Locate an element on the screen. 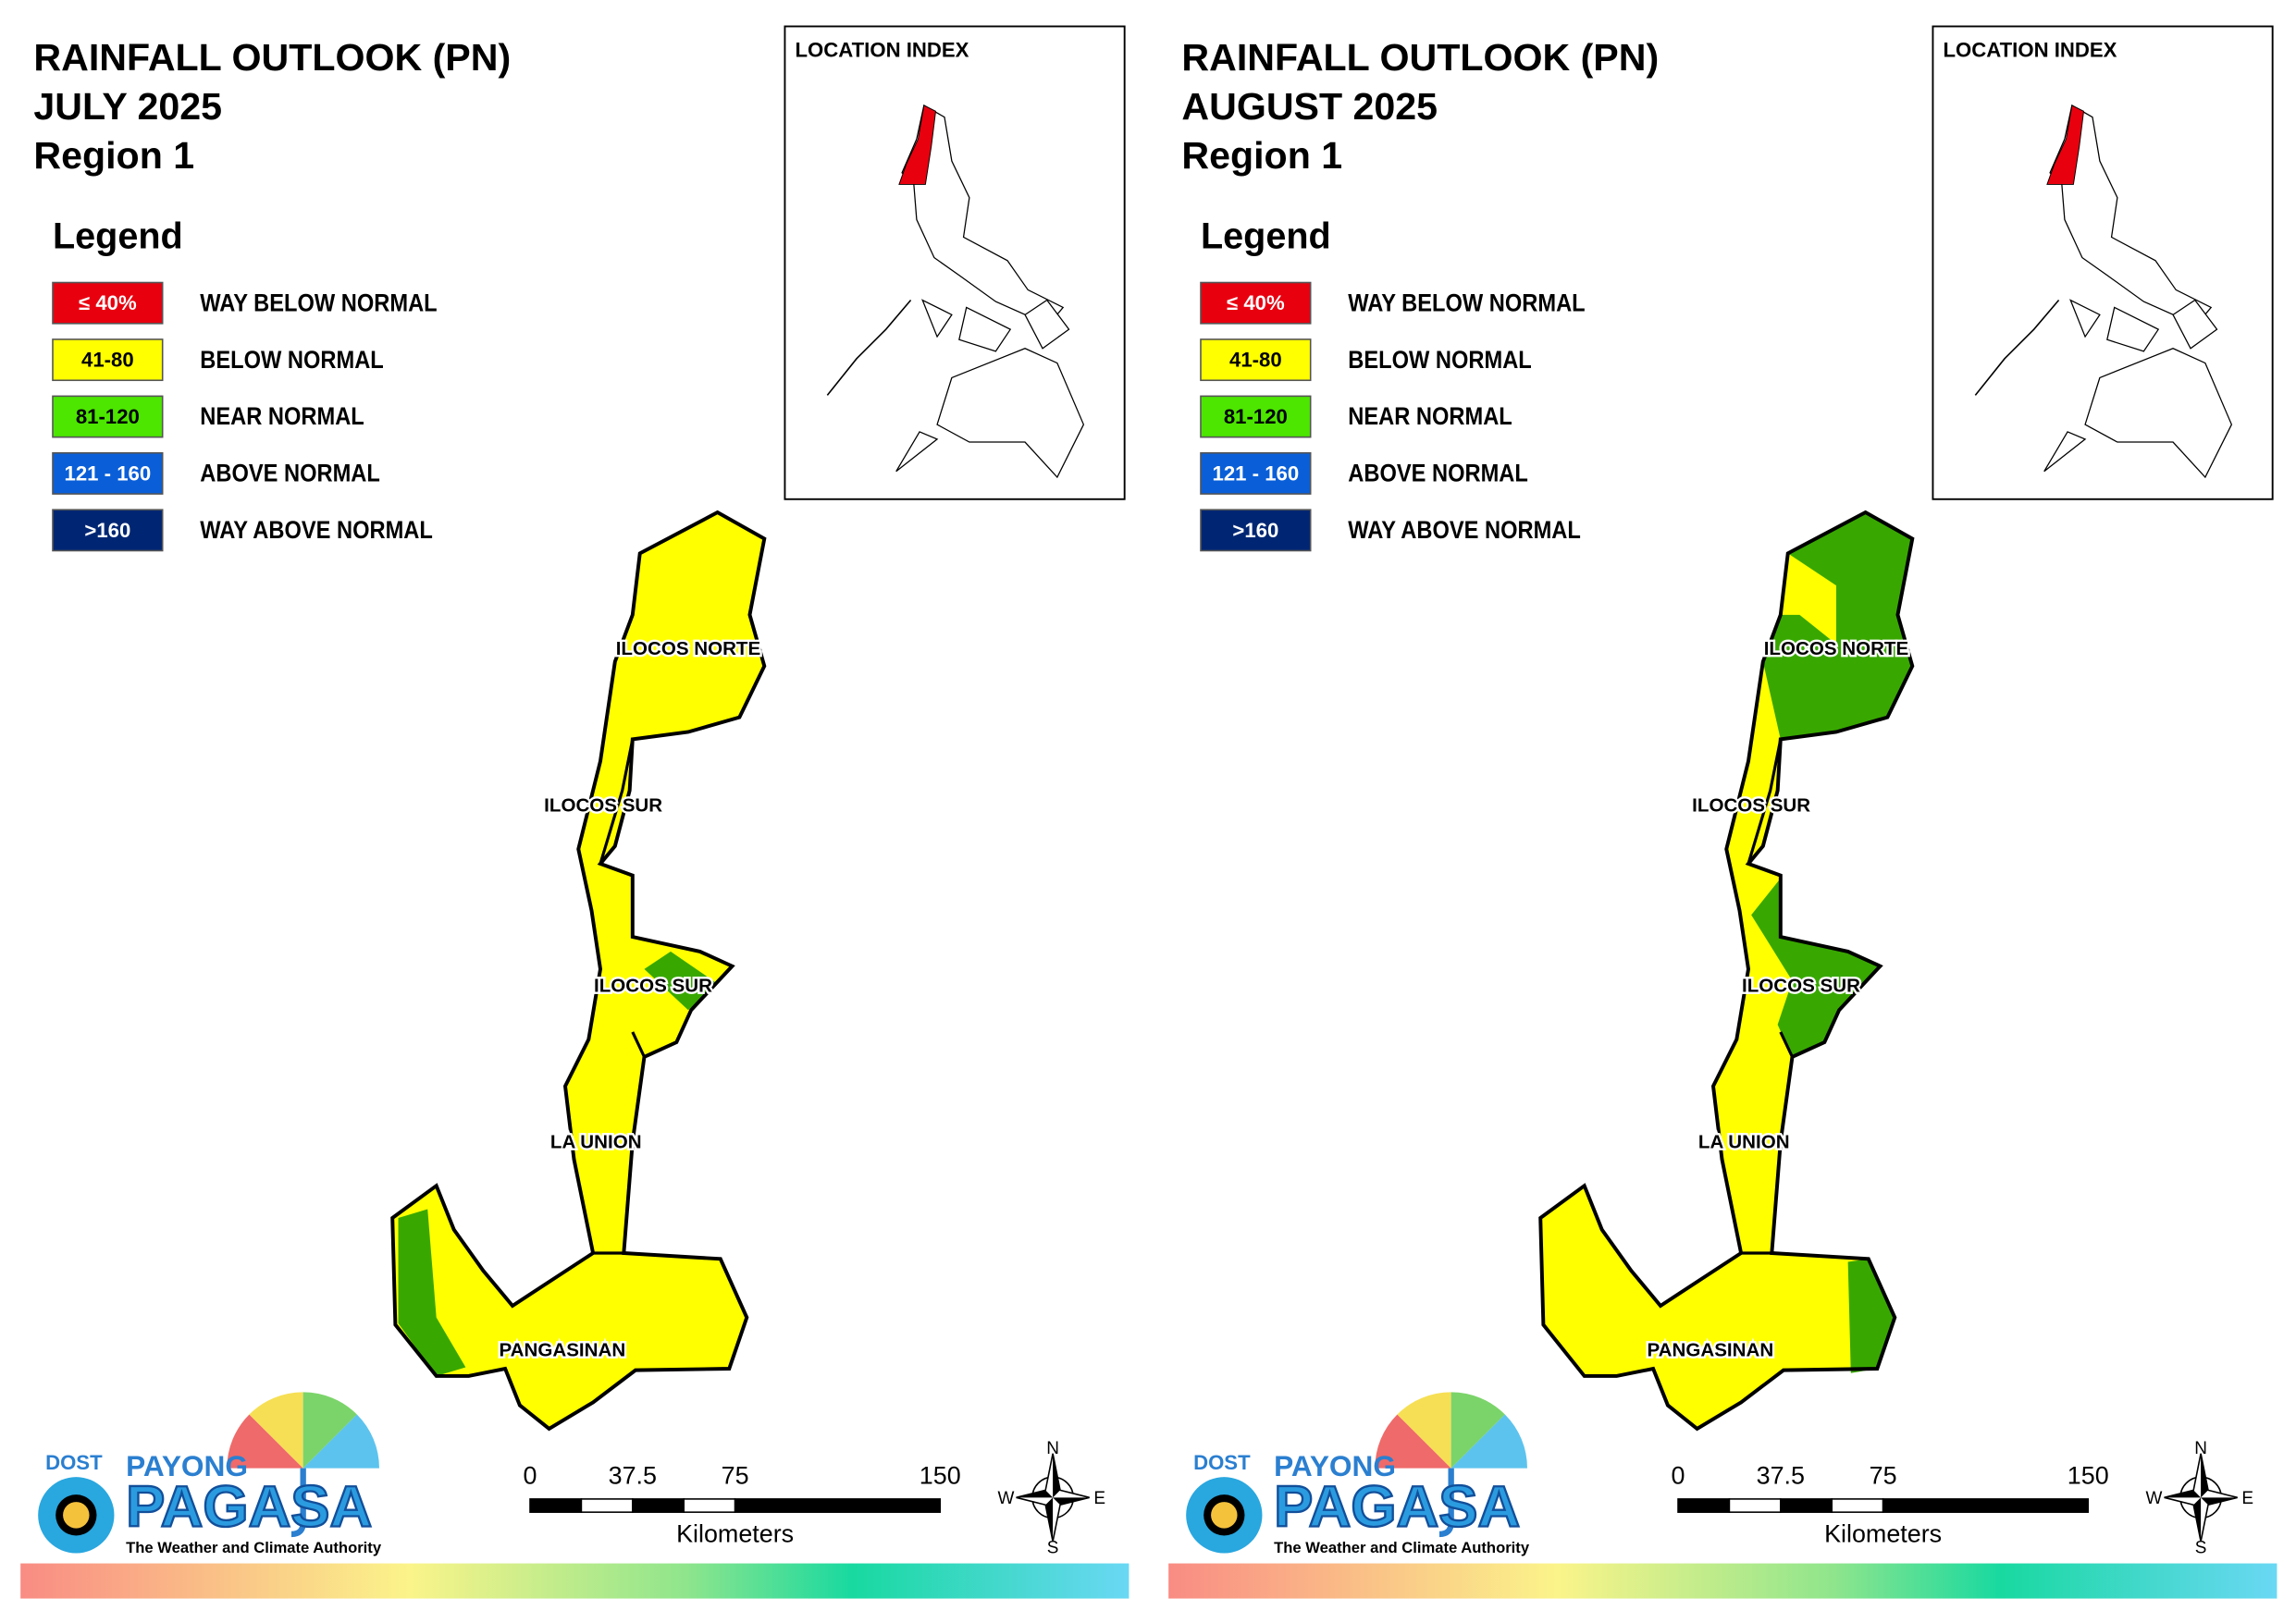 Image resolution: width=2296 pixels, height=1623 pixels. logo-brand-top: PAYONG is located at coordinates (187, 1465).